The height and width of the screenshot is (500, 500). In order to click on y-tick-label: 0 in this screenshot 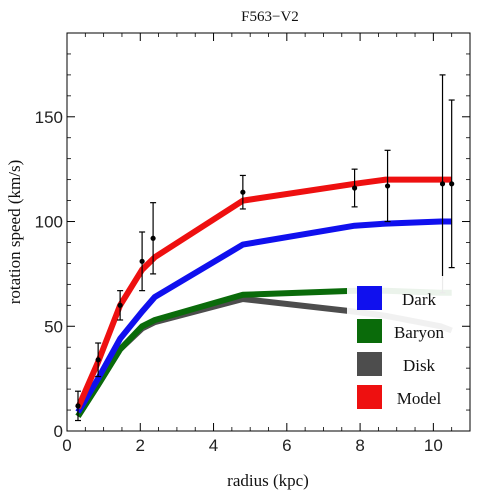, I will do `click(58, 431)`.